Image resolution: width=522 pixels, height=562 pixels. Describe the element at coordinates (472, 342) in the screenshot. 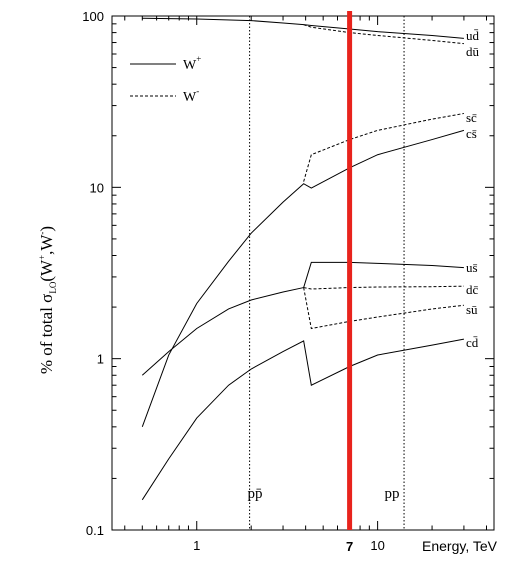

I see `series-label: cd̄` at that location.